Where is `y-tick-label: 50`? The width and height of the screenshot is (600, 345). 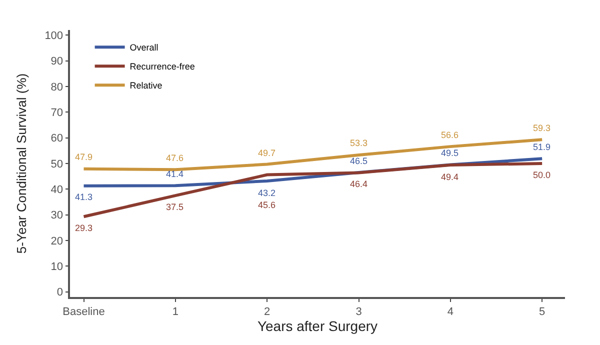
y-tick-label: 50 is located at coordinates (57, 164).